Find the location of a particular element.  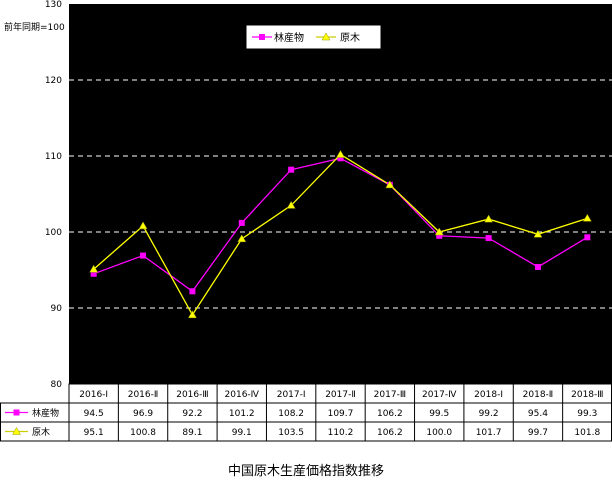

table-cell-原木-2016-Ⅰ: 95.1 is located at coordinates (94, 433).